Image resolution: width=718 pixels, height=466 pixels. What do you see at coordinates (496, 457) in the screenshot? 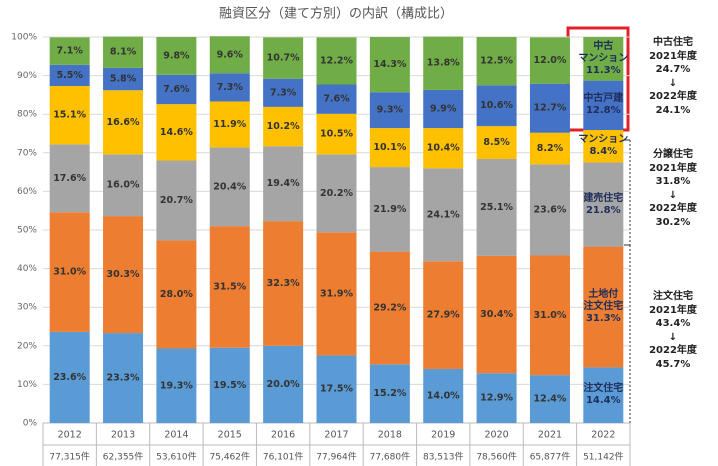
I see `x-count-label: 78,560件` at bounding box center [496, 457].